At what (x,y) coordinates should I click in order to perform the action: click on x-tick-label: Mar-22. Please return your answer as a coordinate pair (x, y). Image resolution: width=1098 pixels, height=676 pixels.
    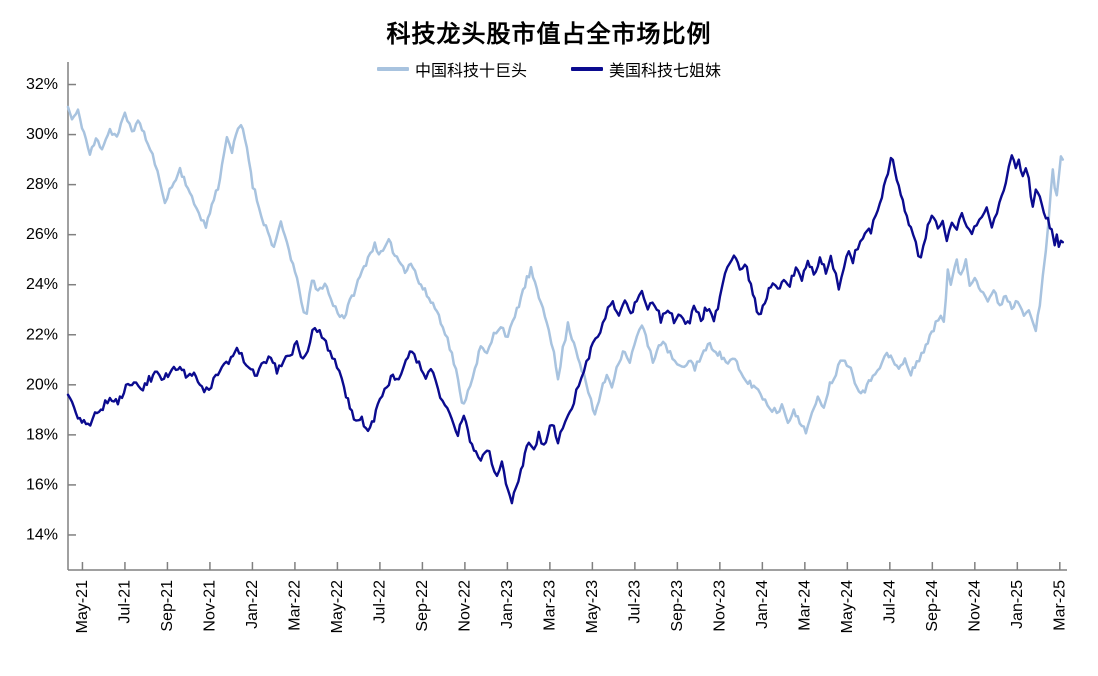
    Looking at the image, I should click on (294, 605).